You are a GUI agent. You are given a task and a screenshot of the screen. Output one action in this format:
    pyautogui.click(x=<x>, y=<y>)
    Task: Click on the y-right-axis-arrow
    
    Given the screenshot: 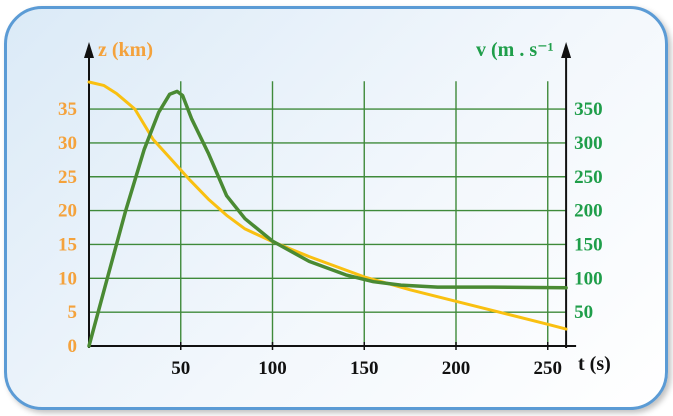 What is the action you would take?
    pyautogui.click(x=566, y=50)
    